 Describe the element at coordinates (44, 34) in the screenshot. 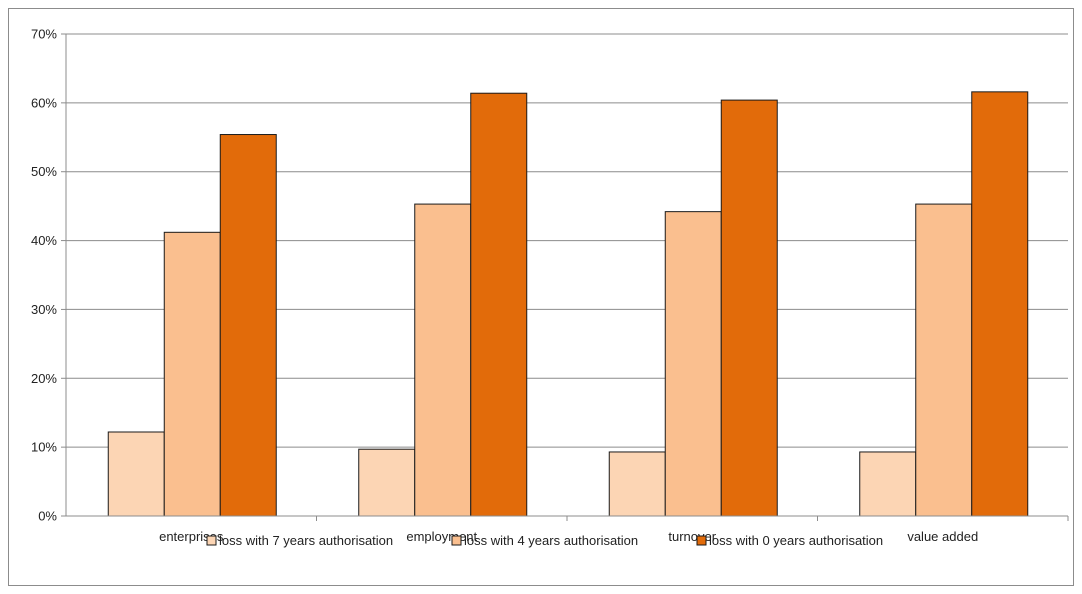

I see `y-tick-label: 70%` at that location.